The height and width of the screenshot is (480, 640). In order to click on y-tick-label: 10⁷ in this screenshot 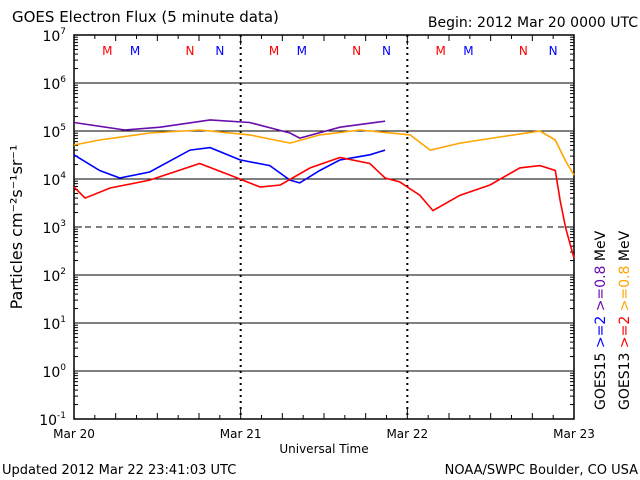, I will do `click(54, 36)`.